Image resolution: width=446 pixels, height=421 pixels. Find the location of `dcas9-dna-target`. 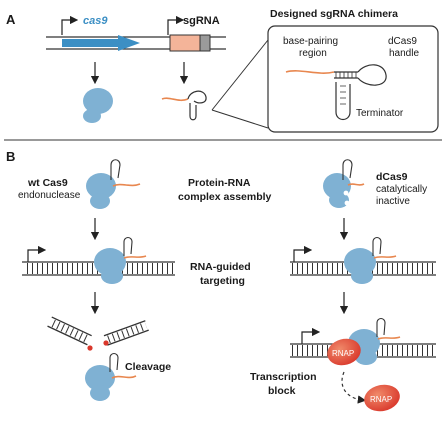

dcas9-dna-target is located at coordinates (363, 260).